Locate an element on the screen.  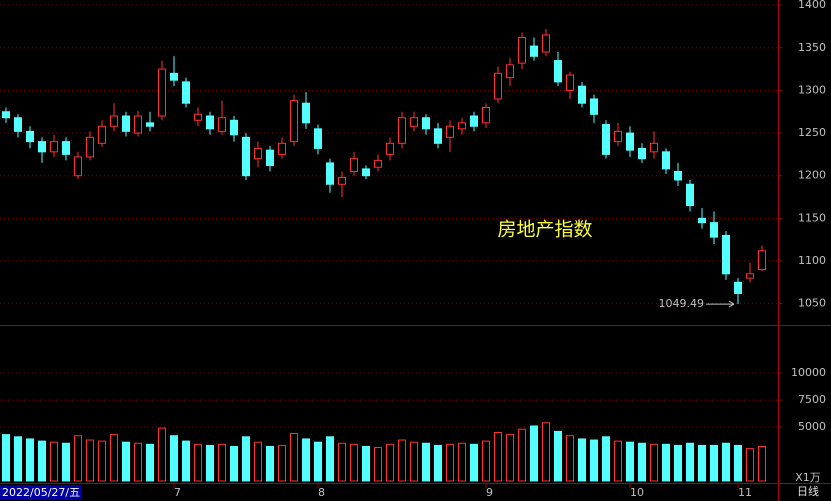
x-tick-label: 7 is located at coordinates (177, 492).